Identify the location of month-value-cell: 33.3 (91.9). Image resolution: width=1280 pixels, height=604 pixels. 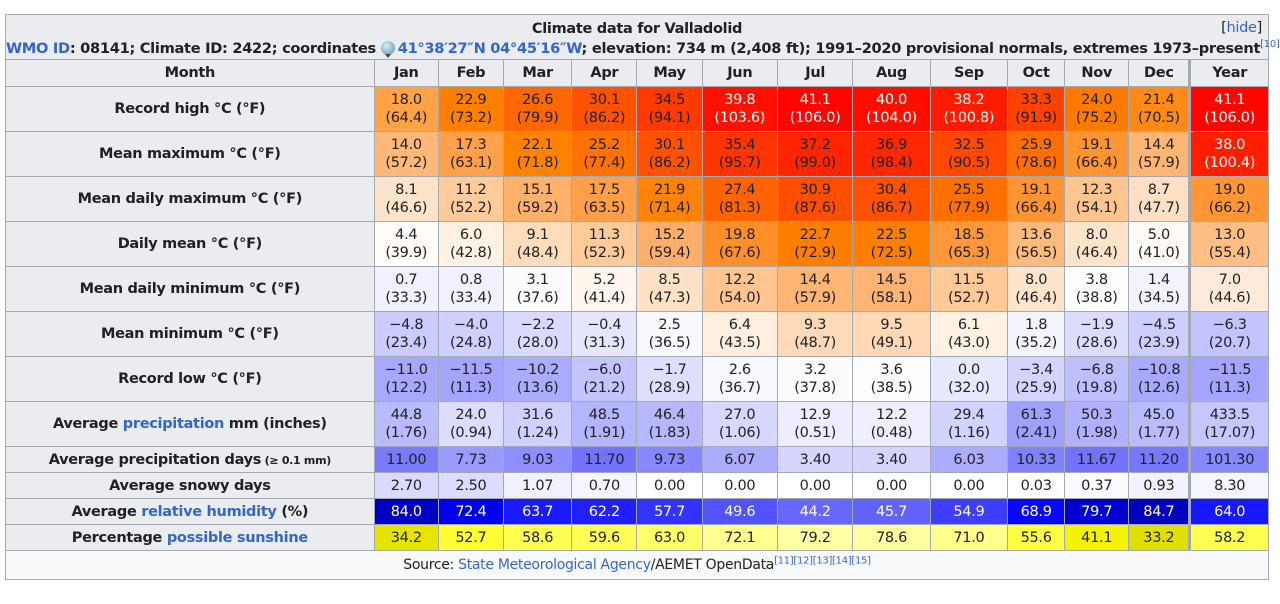
(1036, 109).